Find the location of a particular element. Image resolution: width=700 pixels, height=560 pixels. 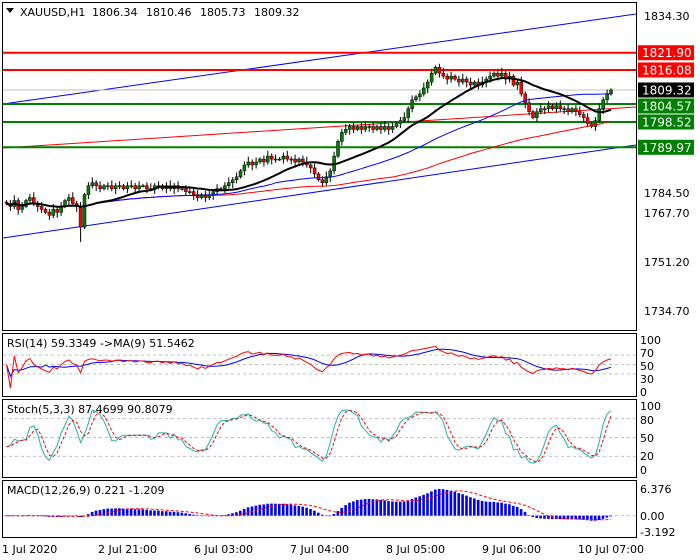

ma-slow-line is located at coordinates (309, 164).